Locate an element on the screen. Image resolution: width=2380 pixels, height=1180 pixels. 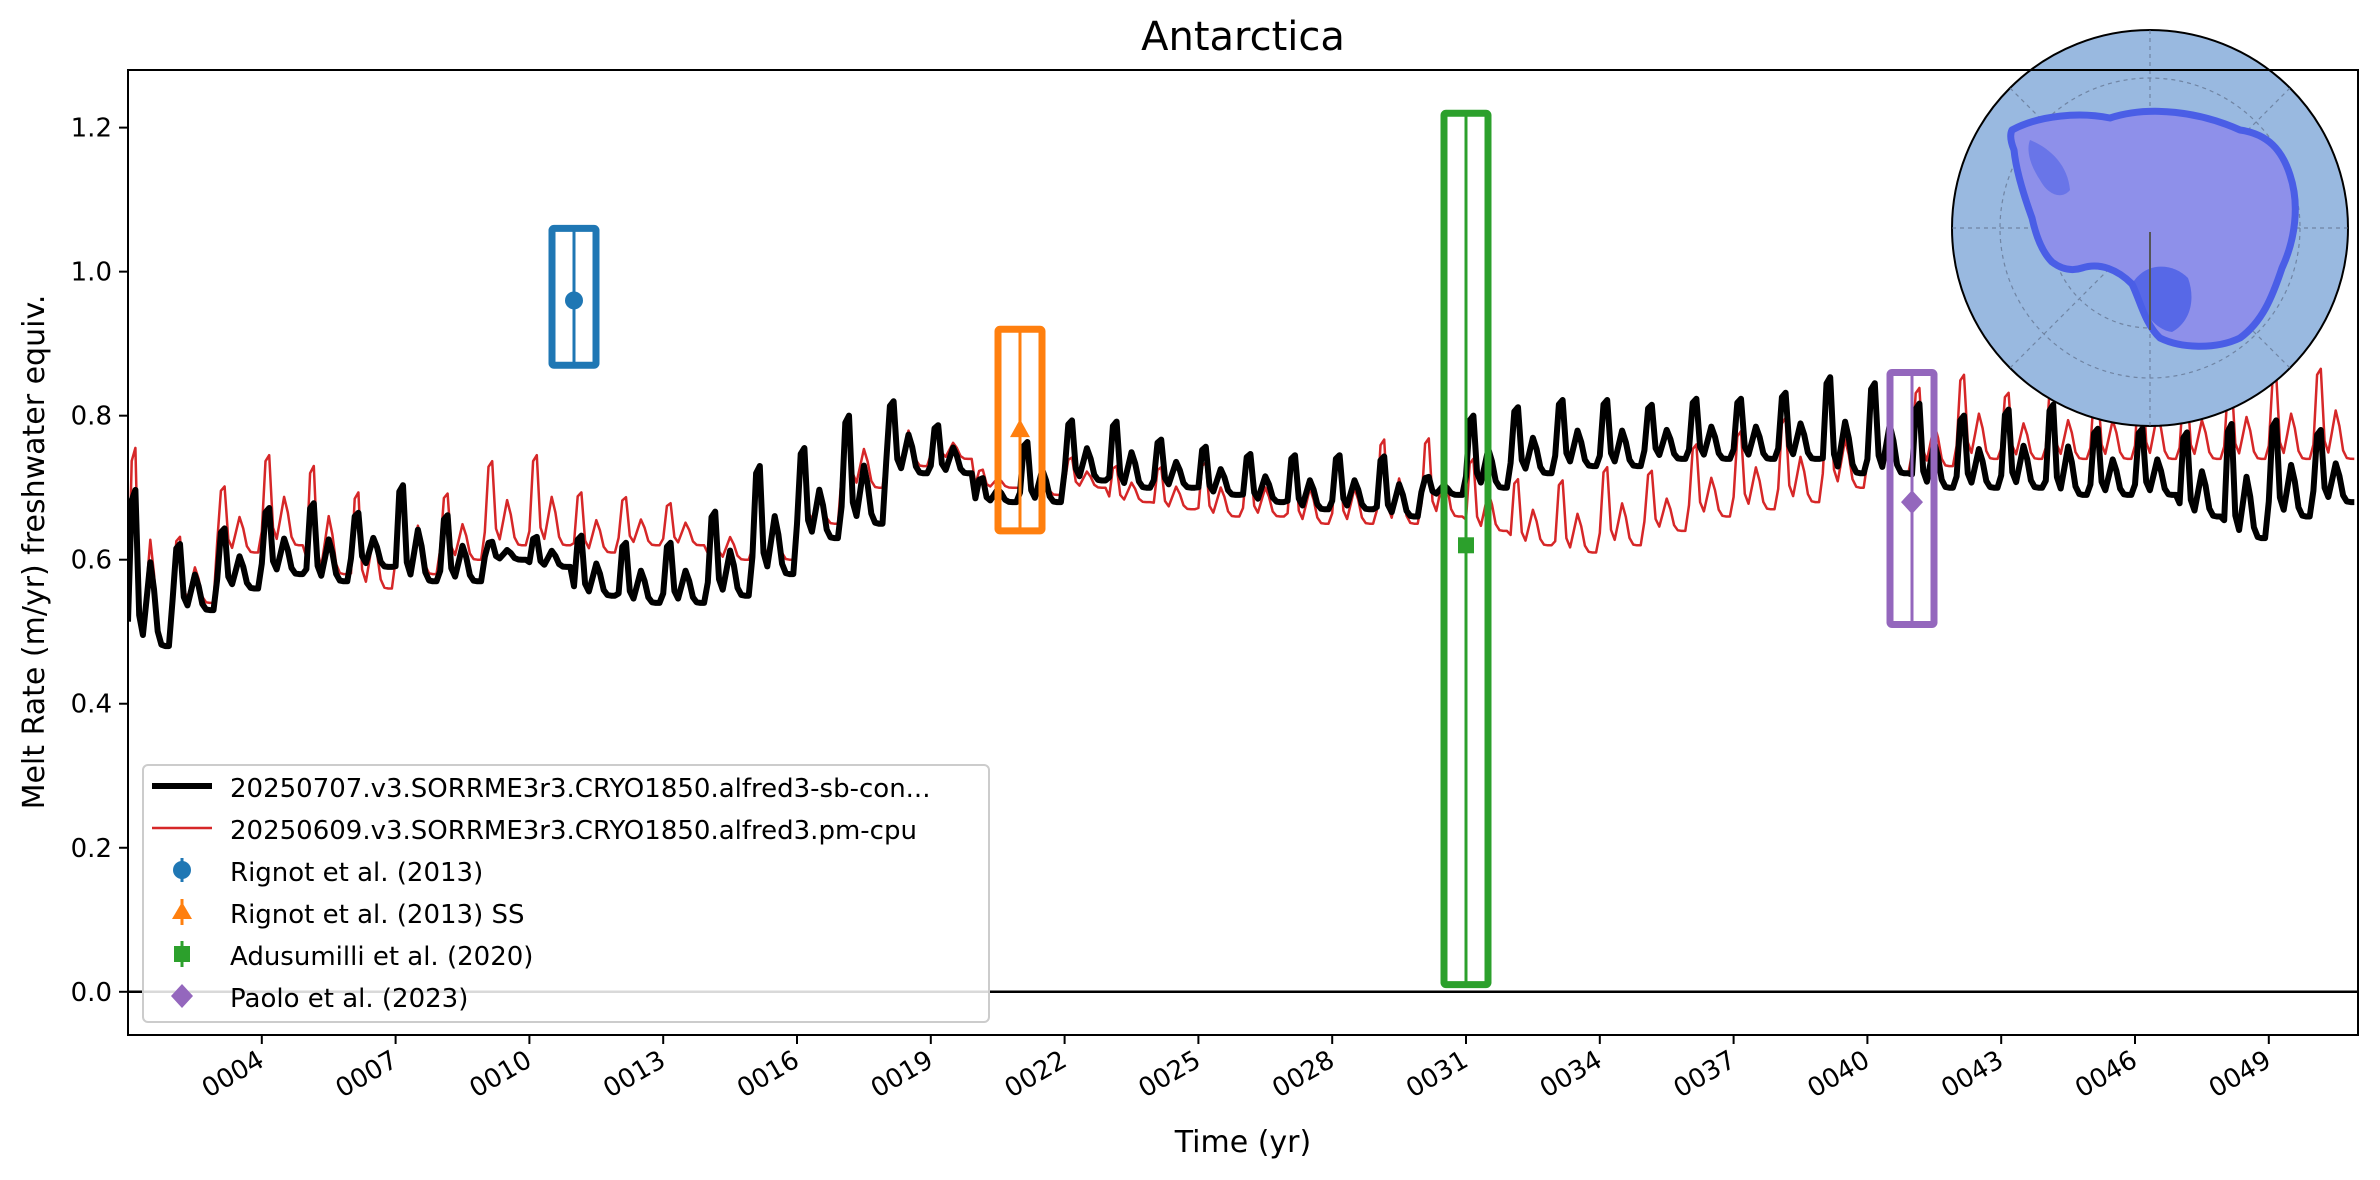
legend-entry-obs-1: Rignot et al. (2013) is located at coordinates (328, 873).